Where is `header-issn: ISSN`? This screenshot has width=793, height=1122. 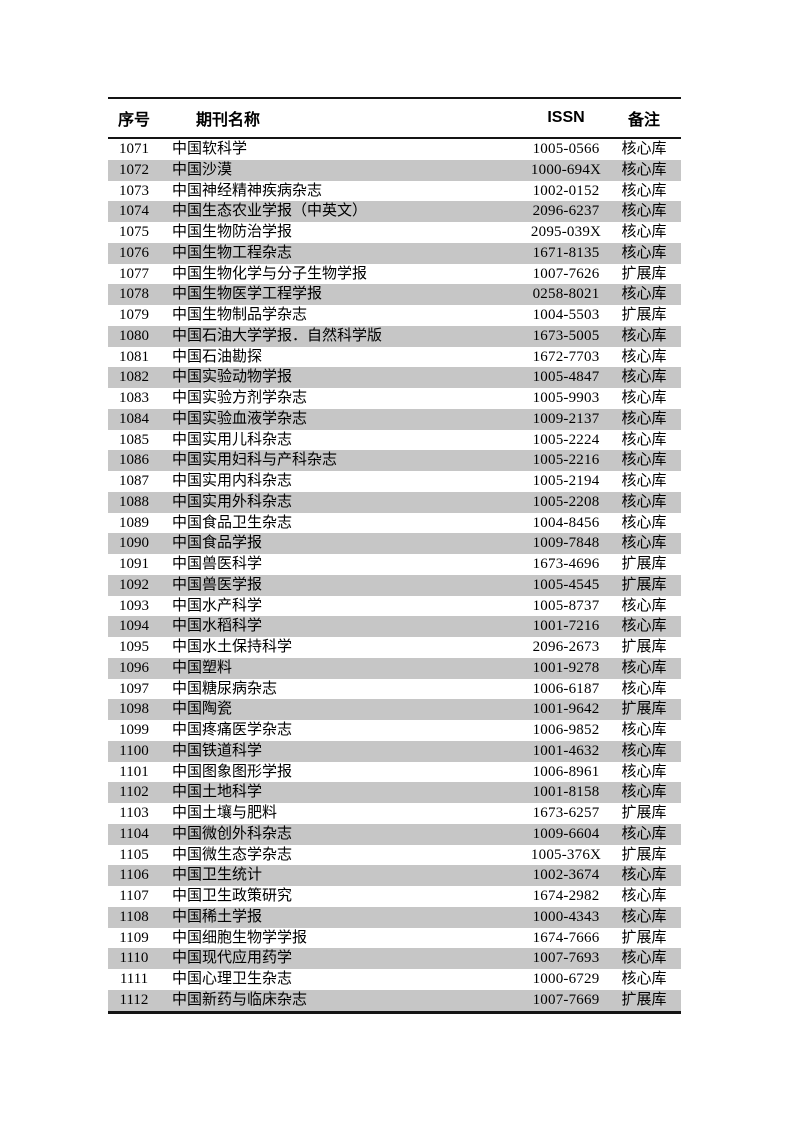
header-issn: ISSN is located at coordinates (566, 118).